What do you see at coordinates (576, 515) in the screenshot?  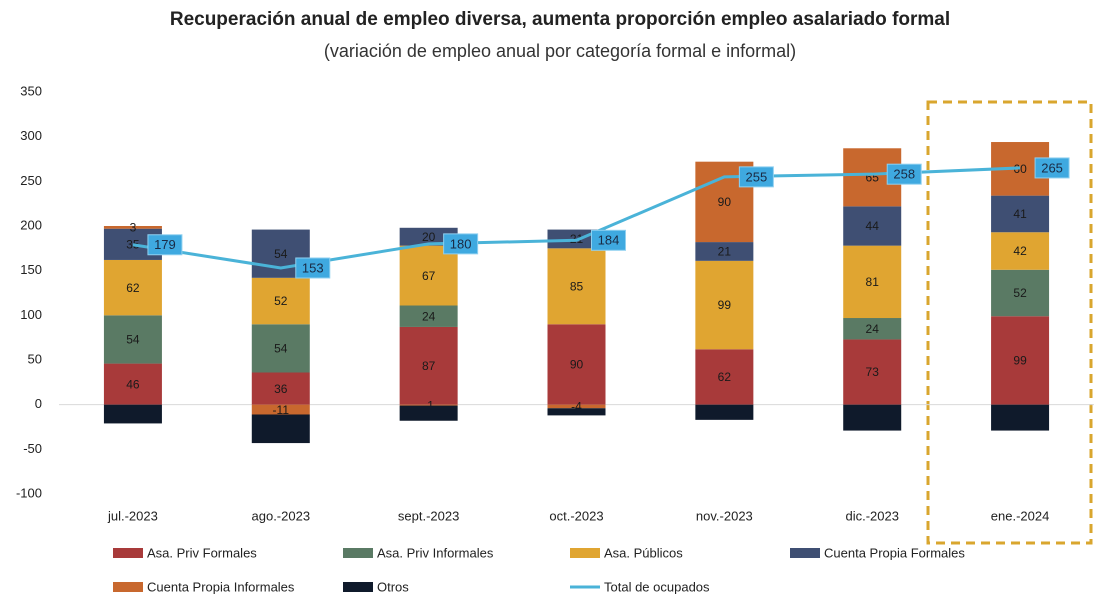 I see `x-tick-label: oct.-2023` at bounding box center [576, 515].